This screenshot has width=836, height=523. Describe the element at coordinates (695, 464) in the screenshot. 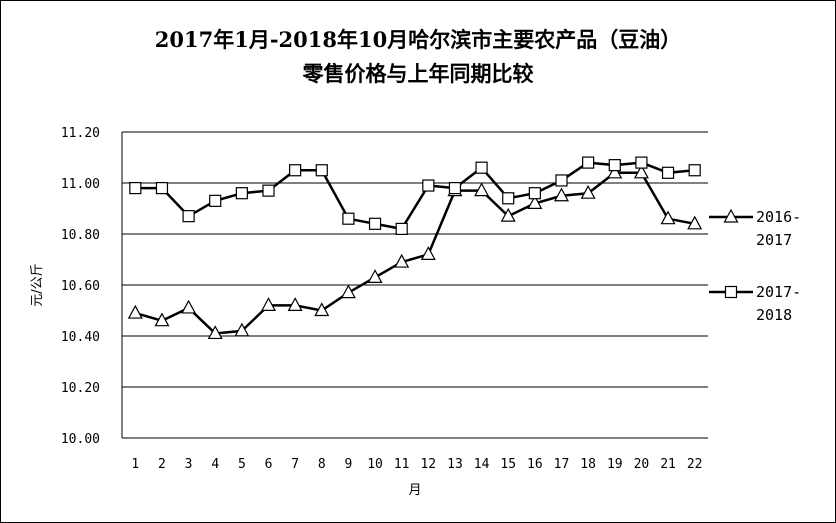

I see `x-tick-label: 22` at that location.